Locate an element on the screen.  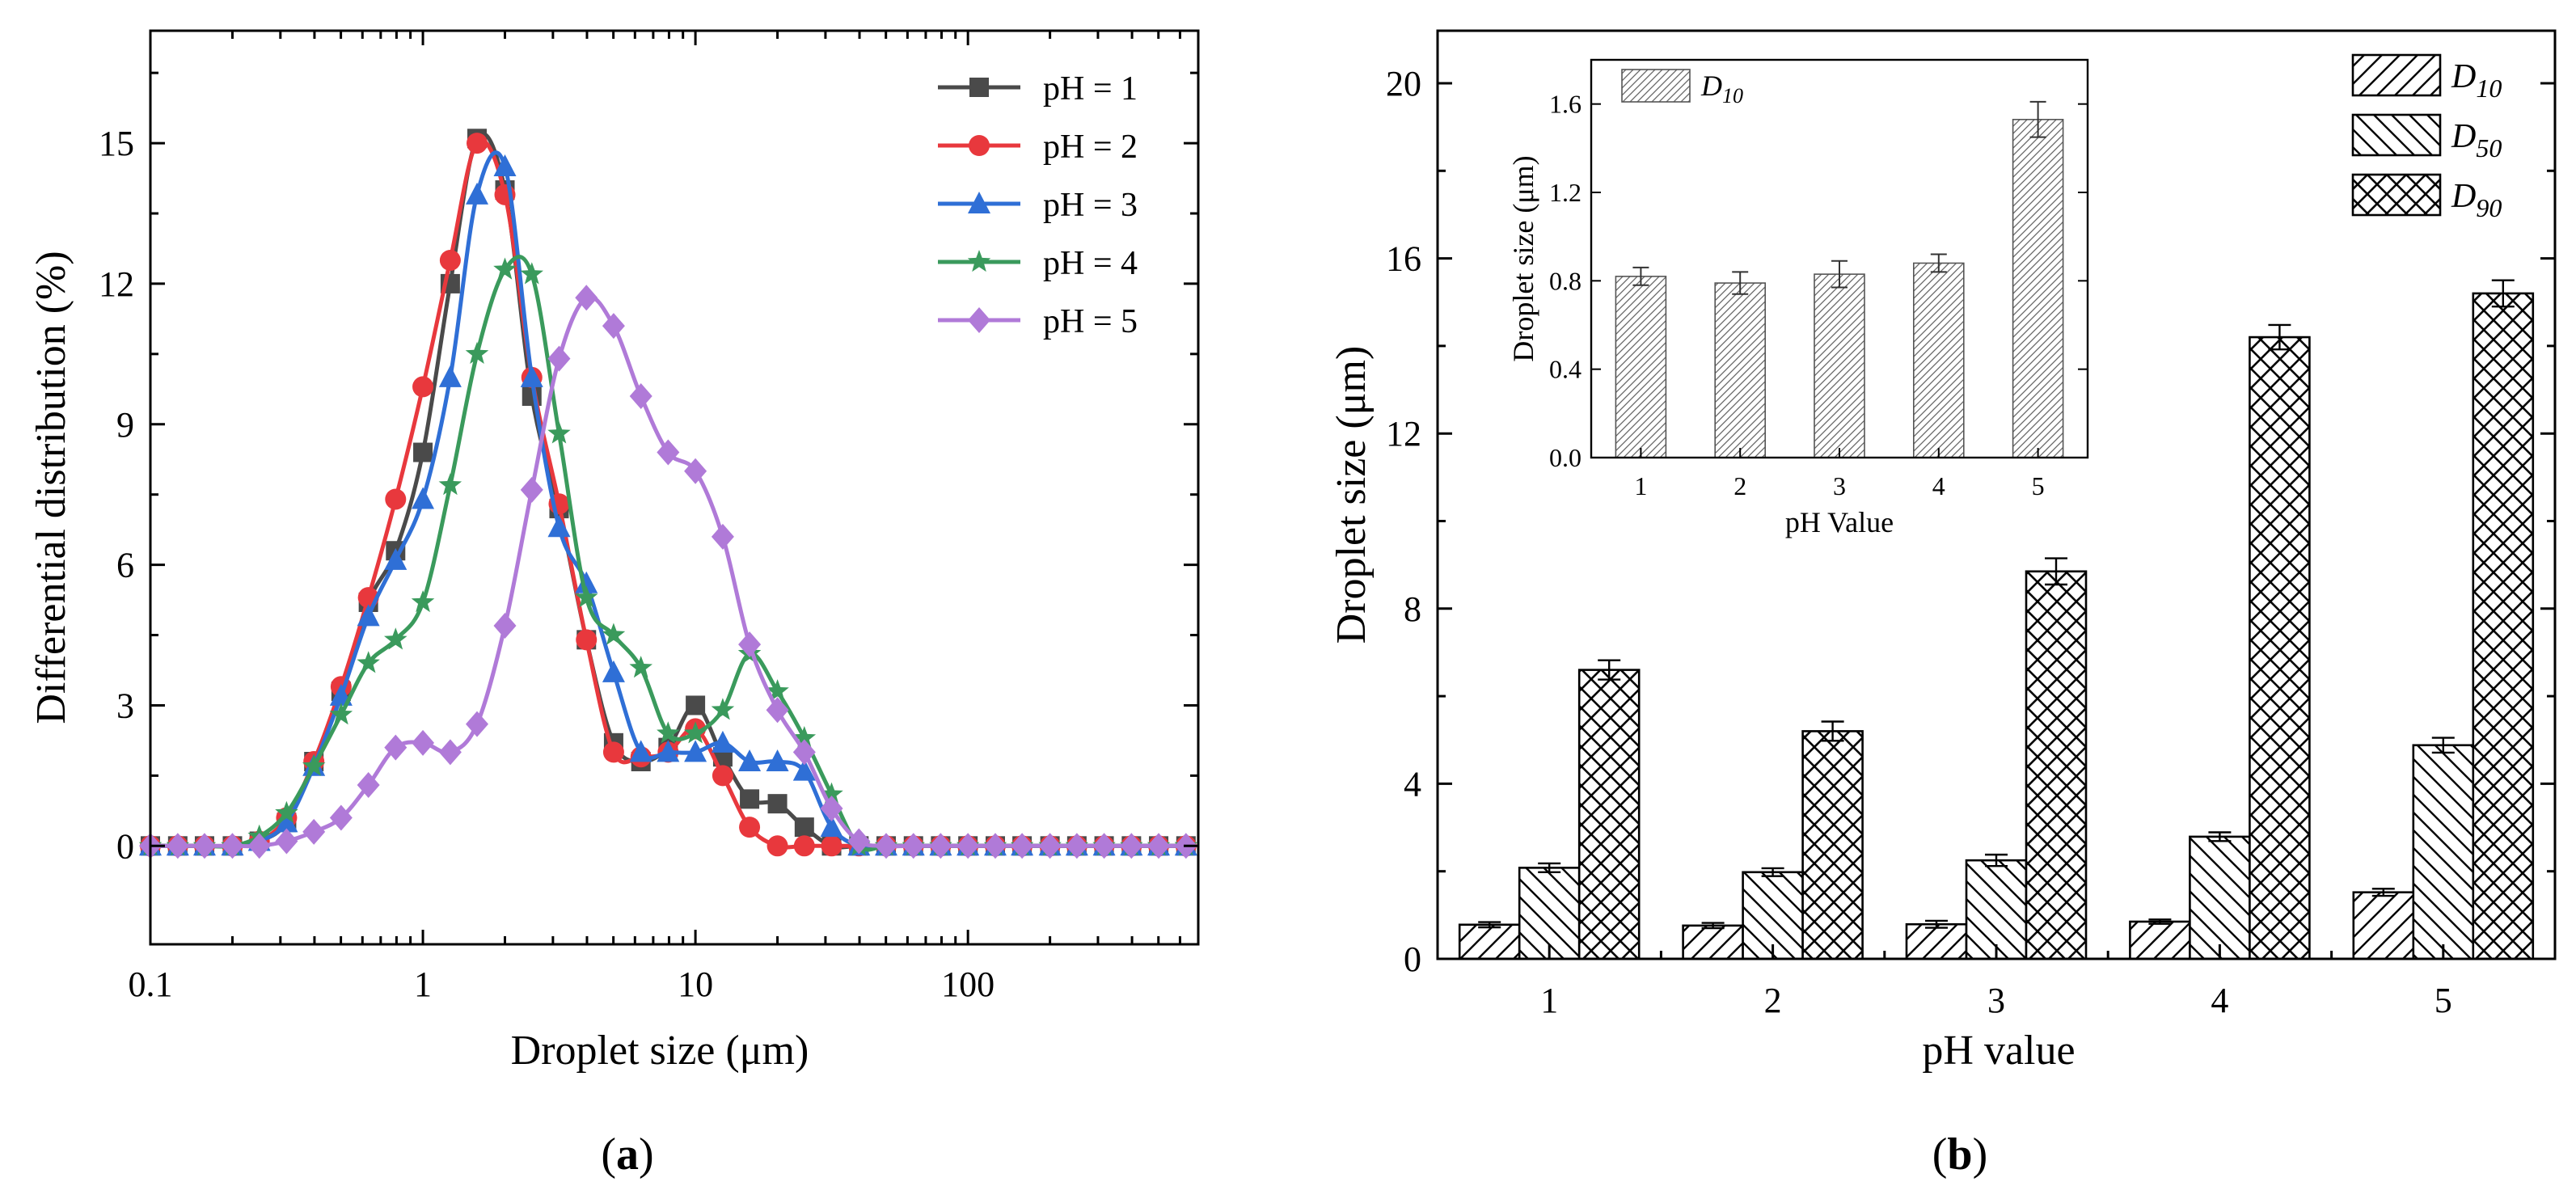
panel-a-y-axis-title: Differential distribution (%) is located at coordinates (51, 487).